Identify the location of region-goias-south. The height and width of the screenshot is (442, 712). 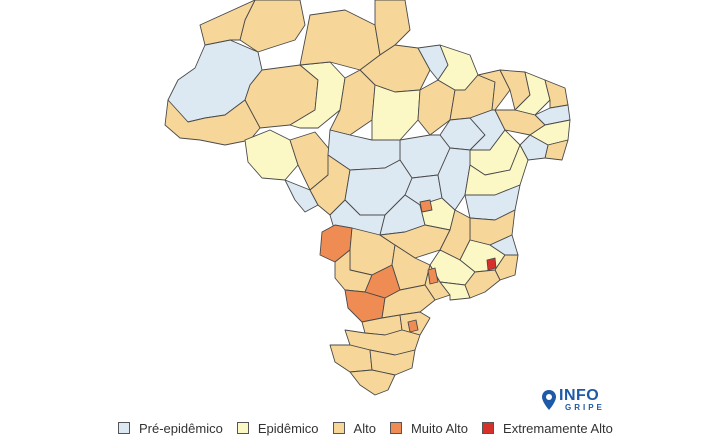
(415, 241).